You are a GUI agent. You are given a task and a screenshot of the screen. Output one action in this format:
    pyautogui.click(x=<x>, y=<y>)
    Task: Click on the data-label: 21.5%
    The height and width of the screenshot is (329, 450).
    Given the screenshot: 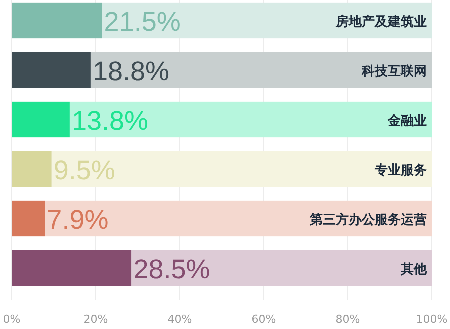 What is the action you would take?
    pyautogui.click(x=142, y=21)
    